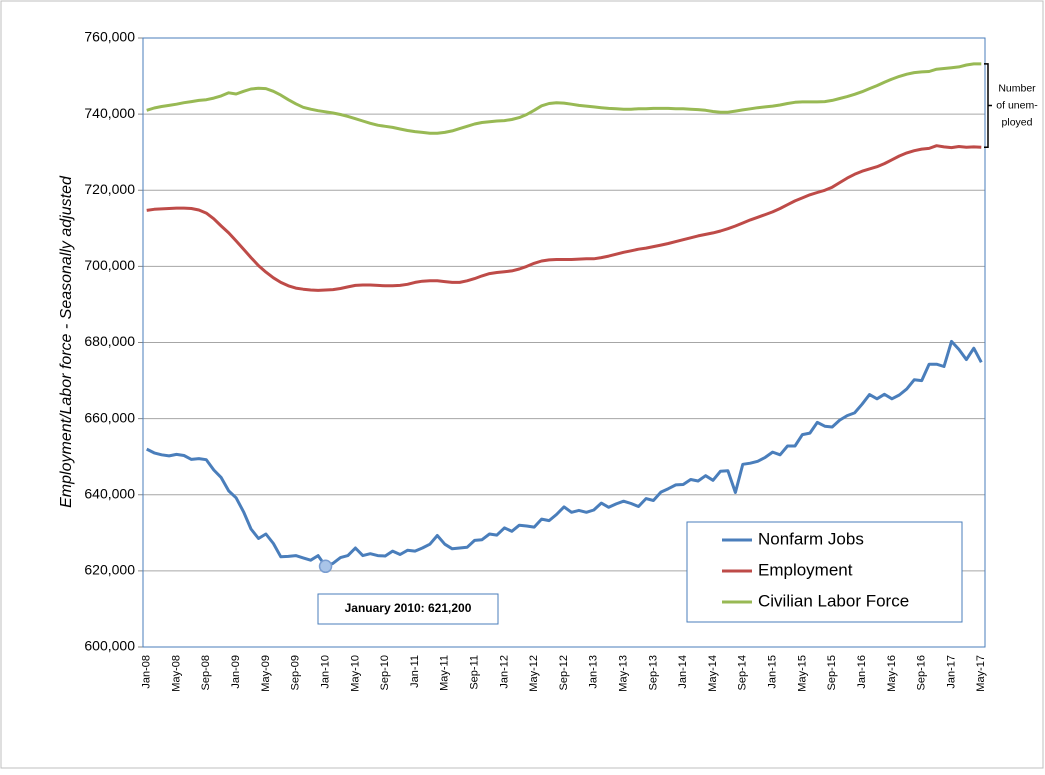 The width and height of the screenshot is (1045, 775). I want to click on x-tick-label: Sep-13, so click(653, 672).